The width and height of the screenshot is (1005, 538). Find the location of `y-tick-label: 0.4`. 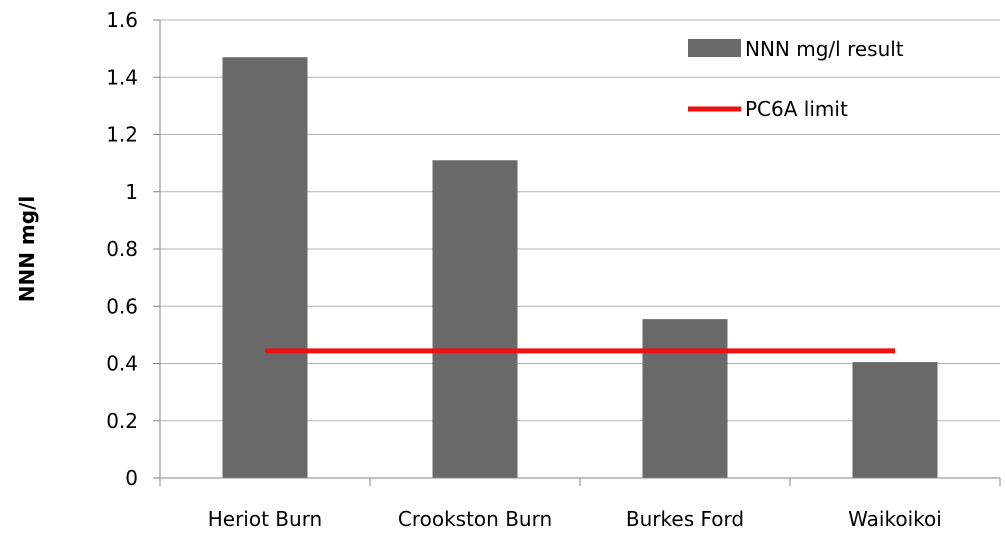

y-tick-label: 0.4 is located at coordinates (122, 364).